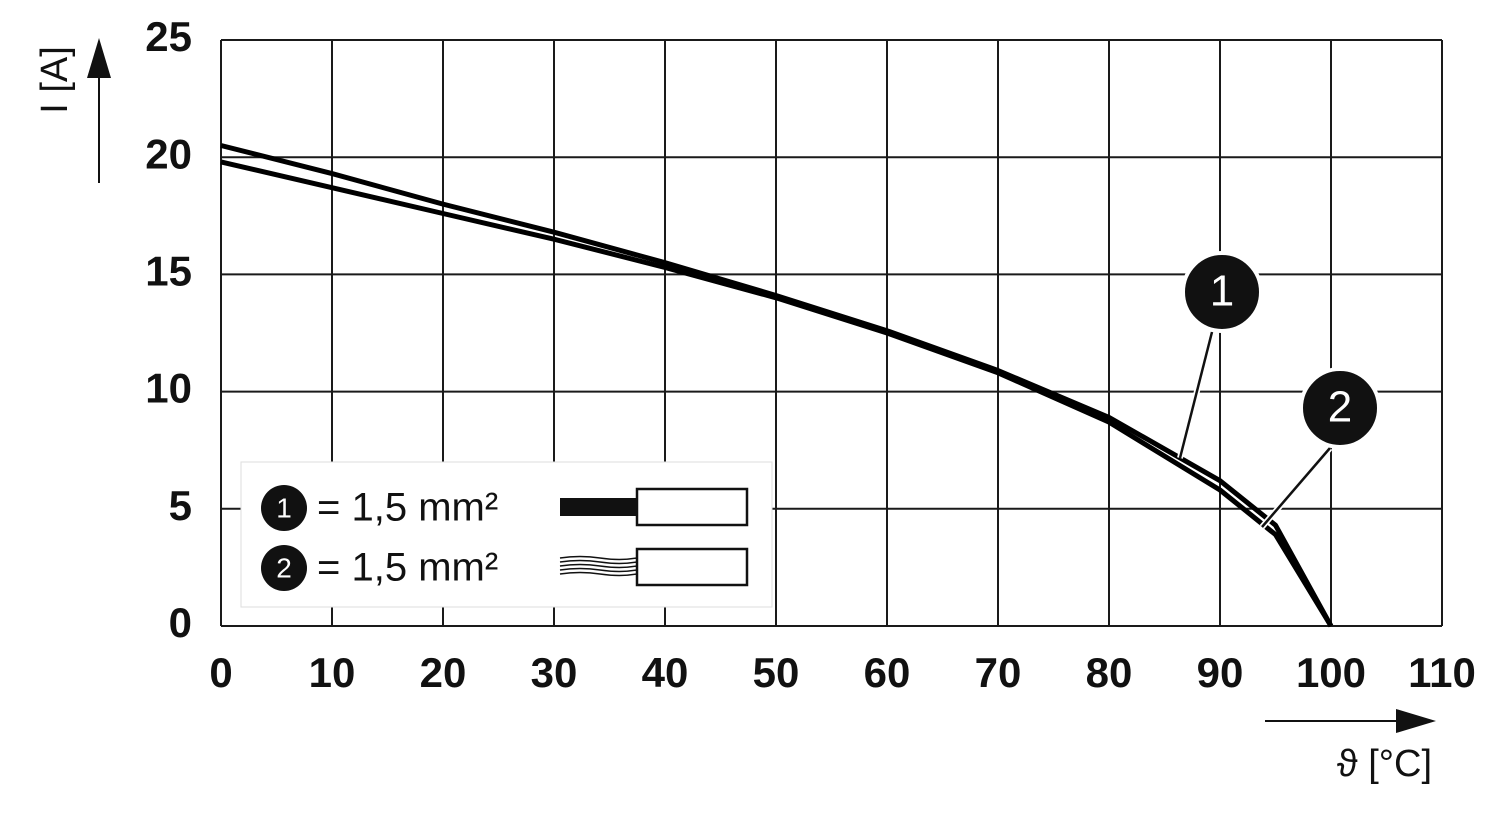 The width and height of the screenshot is (1500, 821). I want to click on legend-number: 1, so click(284, 507).